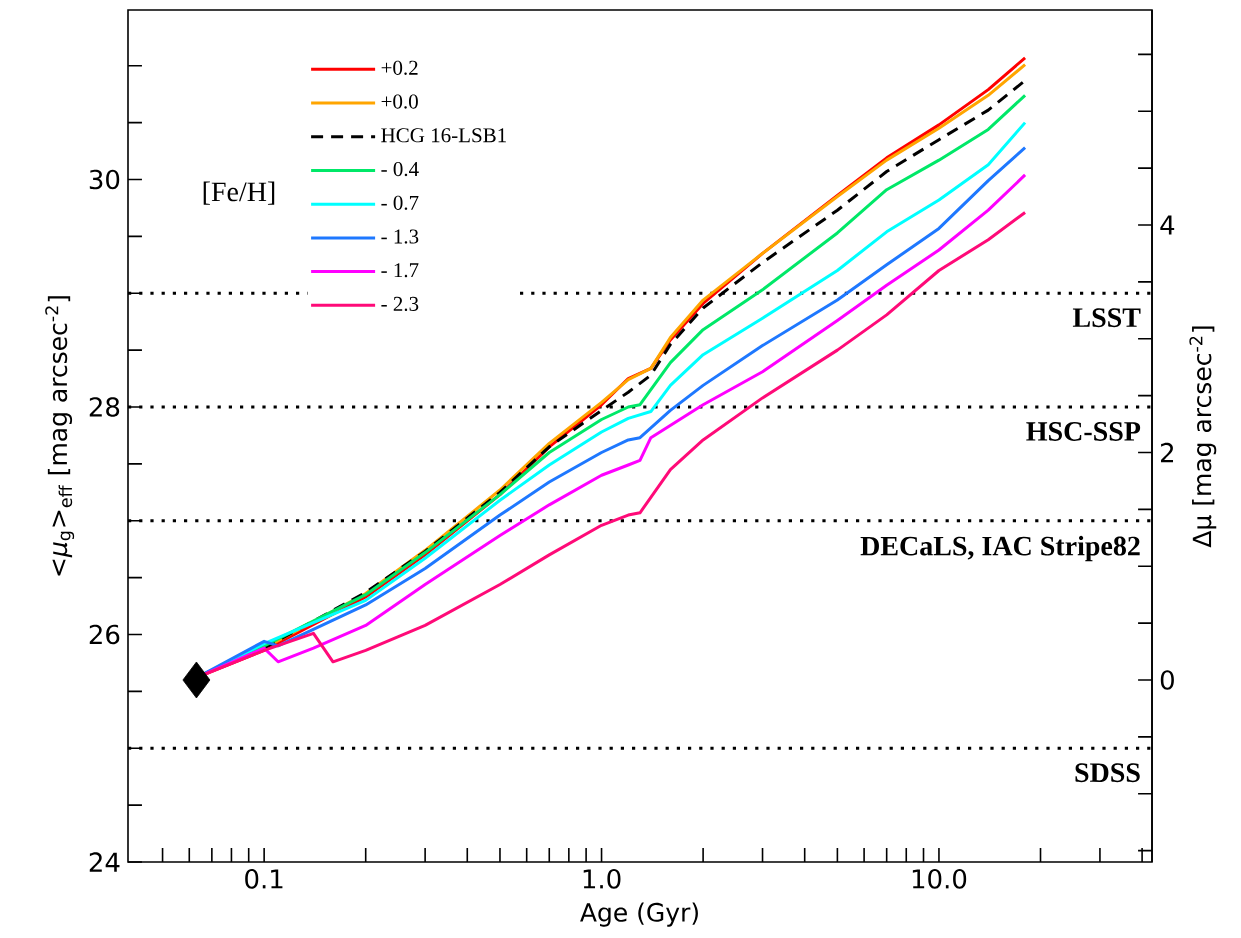 The height and width of the screenshot is (938, 1241). What do you see at coordinates (1203, 437) in the screenshot?
I see `y2-axis-title: Δμ [mag arcsec$^{-2}$]` at bounding box center [1203, 437].